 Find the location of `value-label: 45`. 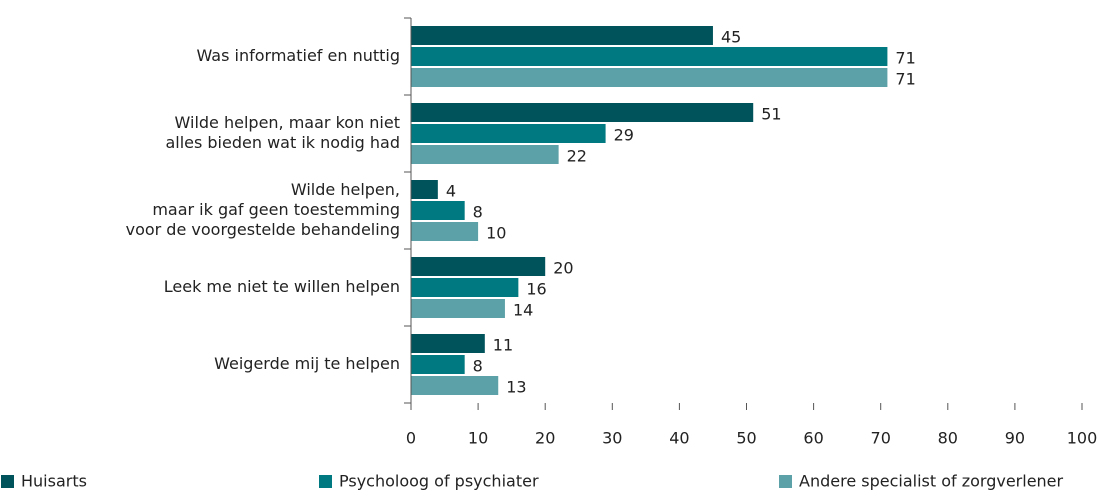

value-label: 45 is located at coordinates (731, 37).